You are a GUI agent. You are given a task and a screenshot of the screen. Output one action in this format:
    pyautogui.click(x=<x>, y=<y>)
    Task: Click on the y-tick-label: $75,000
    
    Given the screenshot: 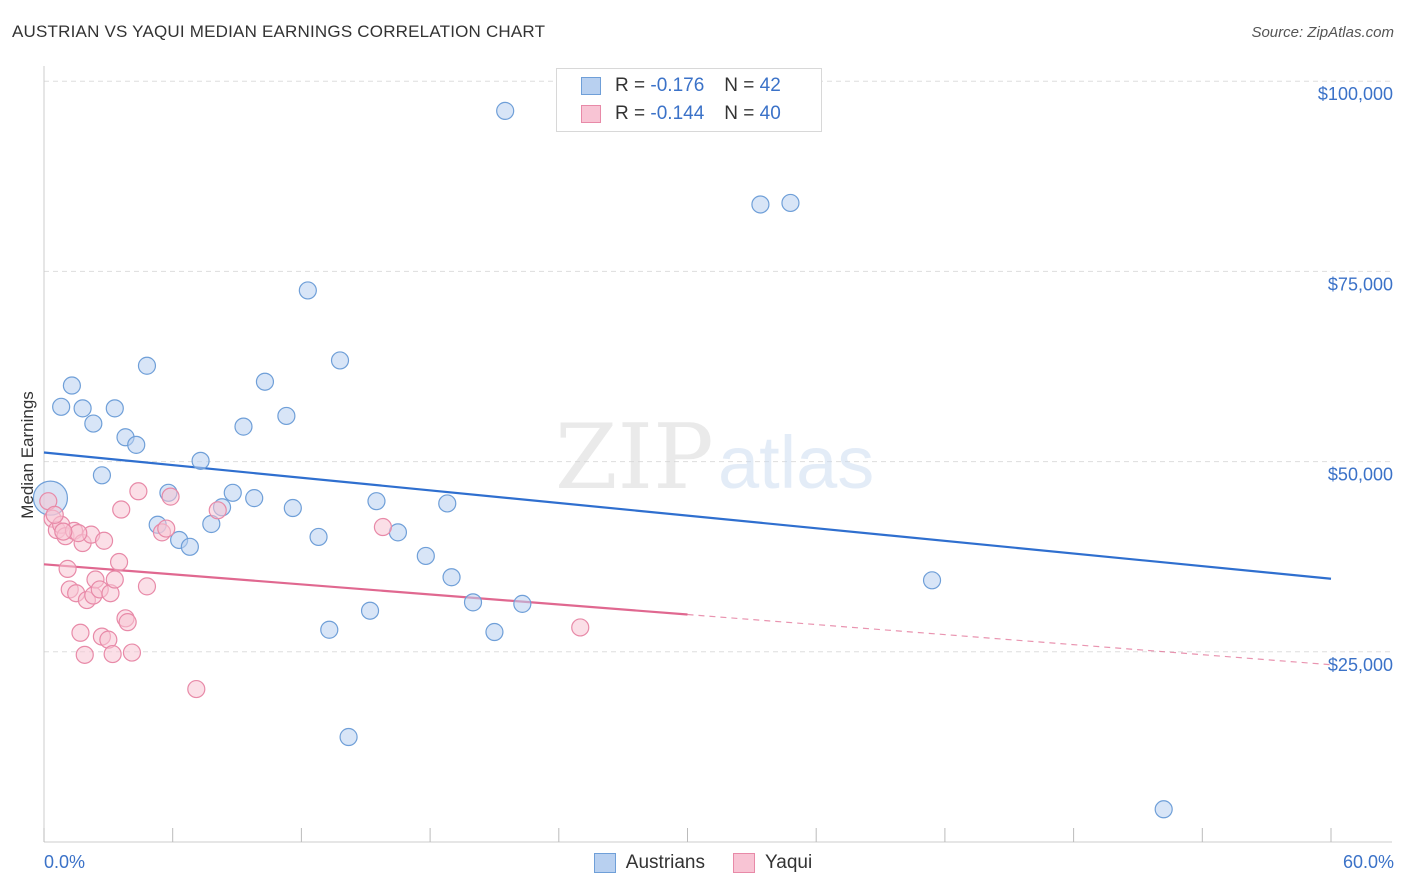 What is the action you would take?
    pyautogui.click(x=1360, y=284)
    